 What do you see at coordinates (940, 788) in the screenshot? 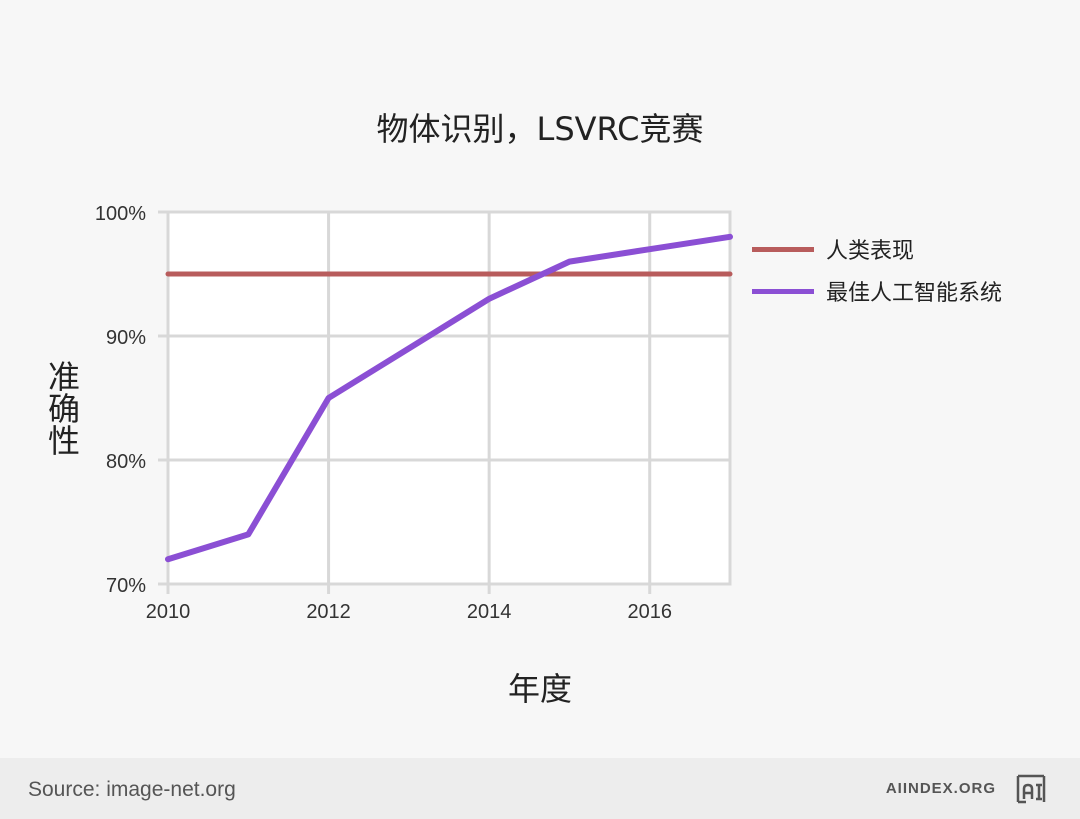
I see `brand-link: AIINDEX.ORG` at bounding box center [940, 788].